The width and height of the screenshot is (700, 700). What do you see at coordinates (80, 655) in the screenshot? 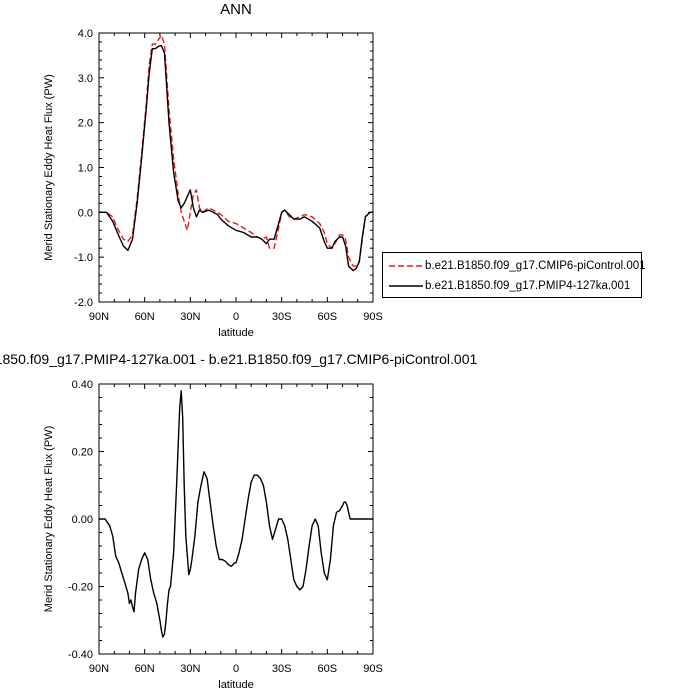
I see `p2-ytick-label: -0.40` at bounding box center [80, 655].